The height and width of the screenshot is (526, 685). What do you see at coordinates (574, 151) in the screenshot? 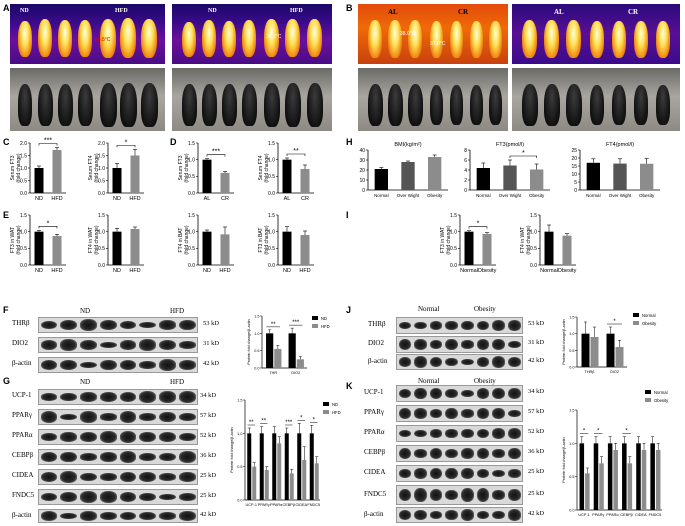
I see `y-tick-label: 25` at bounding box center [574, 151].